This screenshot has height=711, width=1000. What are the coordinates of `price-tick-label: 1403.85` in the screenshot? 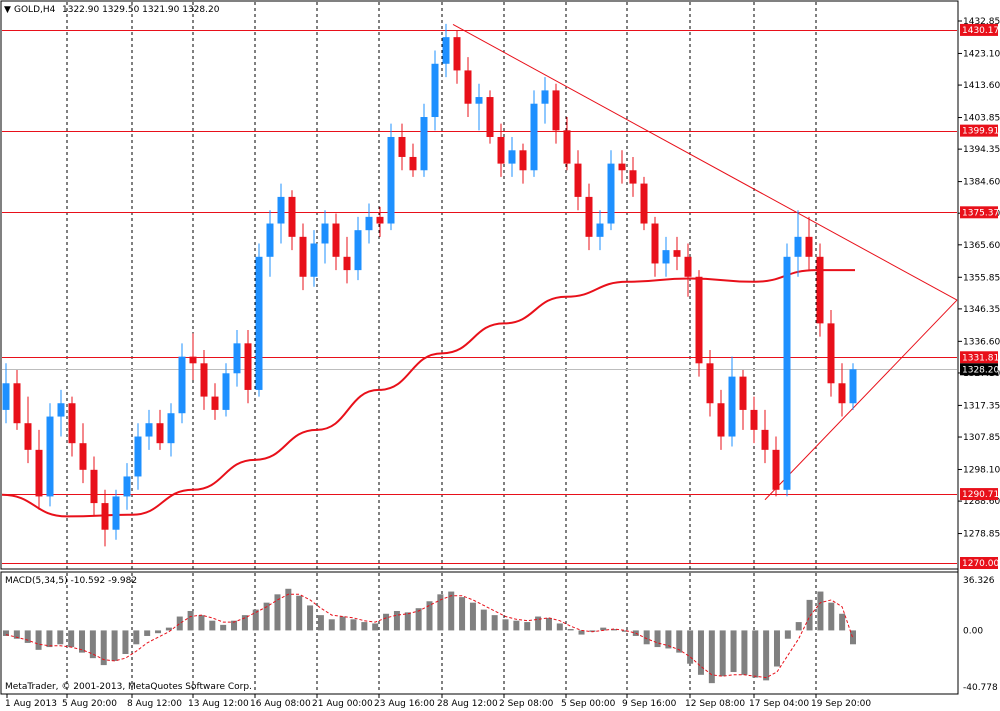 It's located at (981, 119).